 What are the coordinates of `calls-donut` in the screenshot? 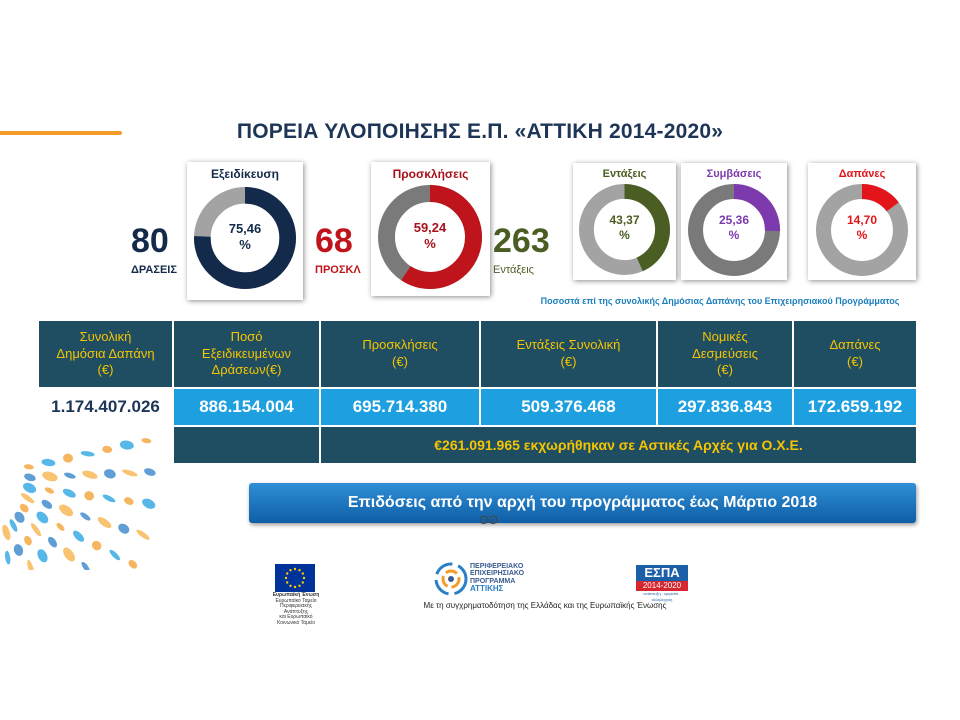 It's located at (430, 237).